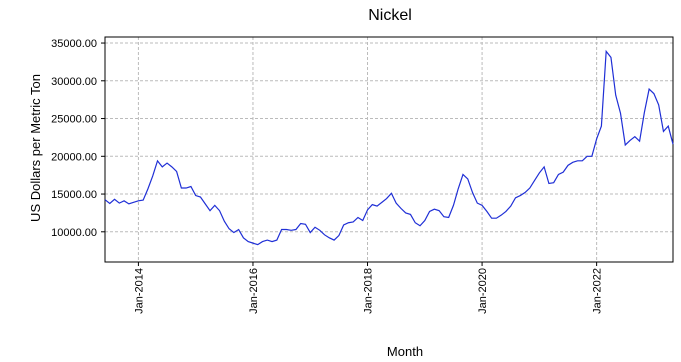 This screenshot has height=362, width=681. Describe the element at coordinates (74, 157) in the screenshot. I see `y-tick-label: 20000.00` at that location.